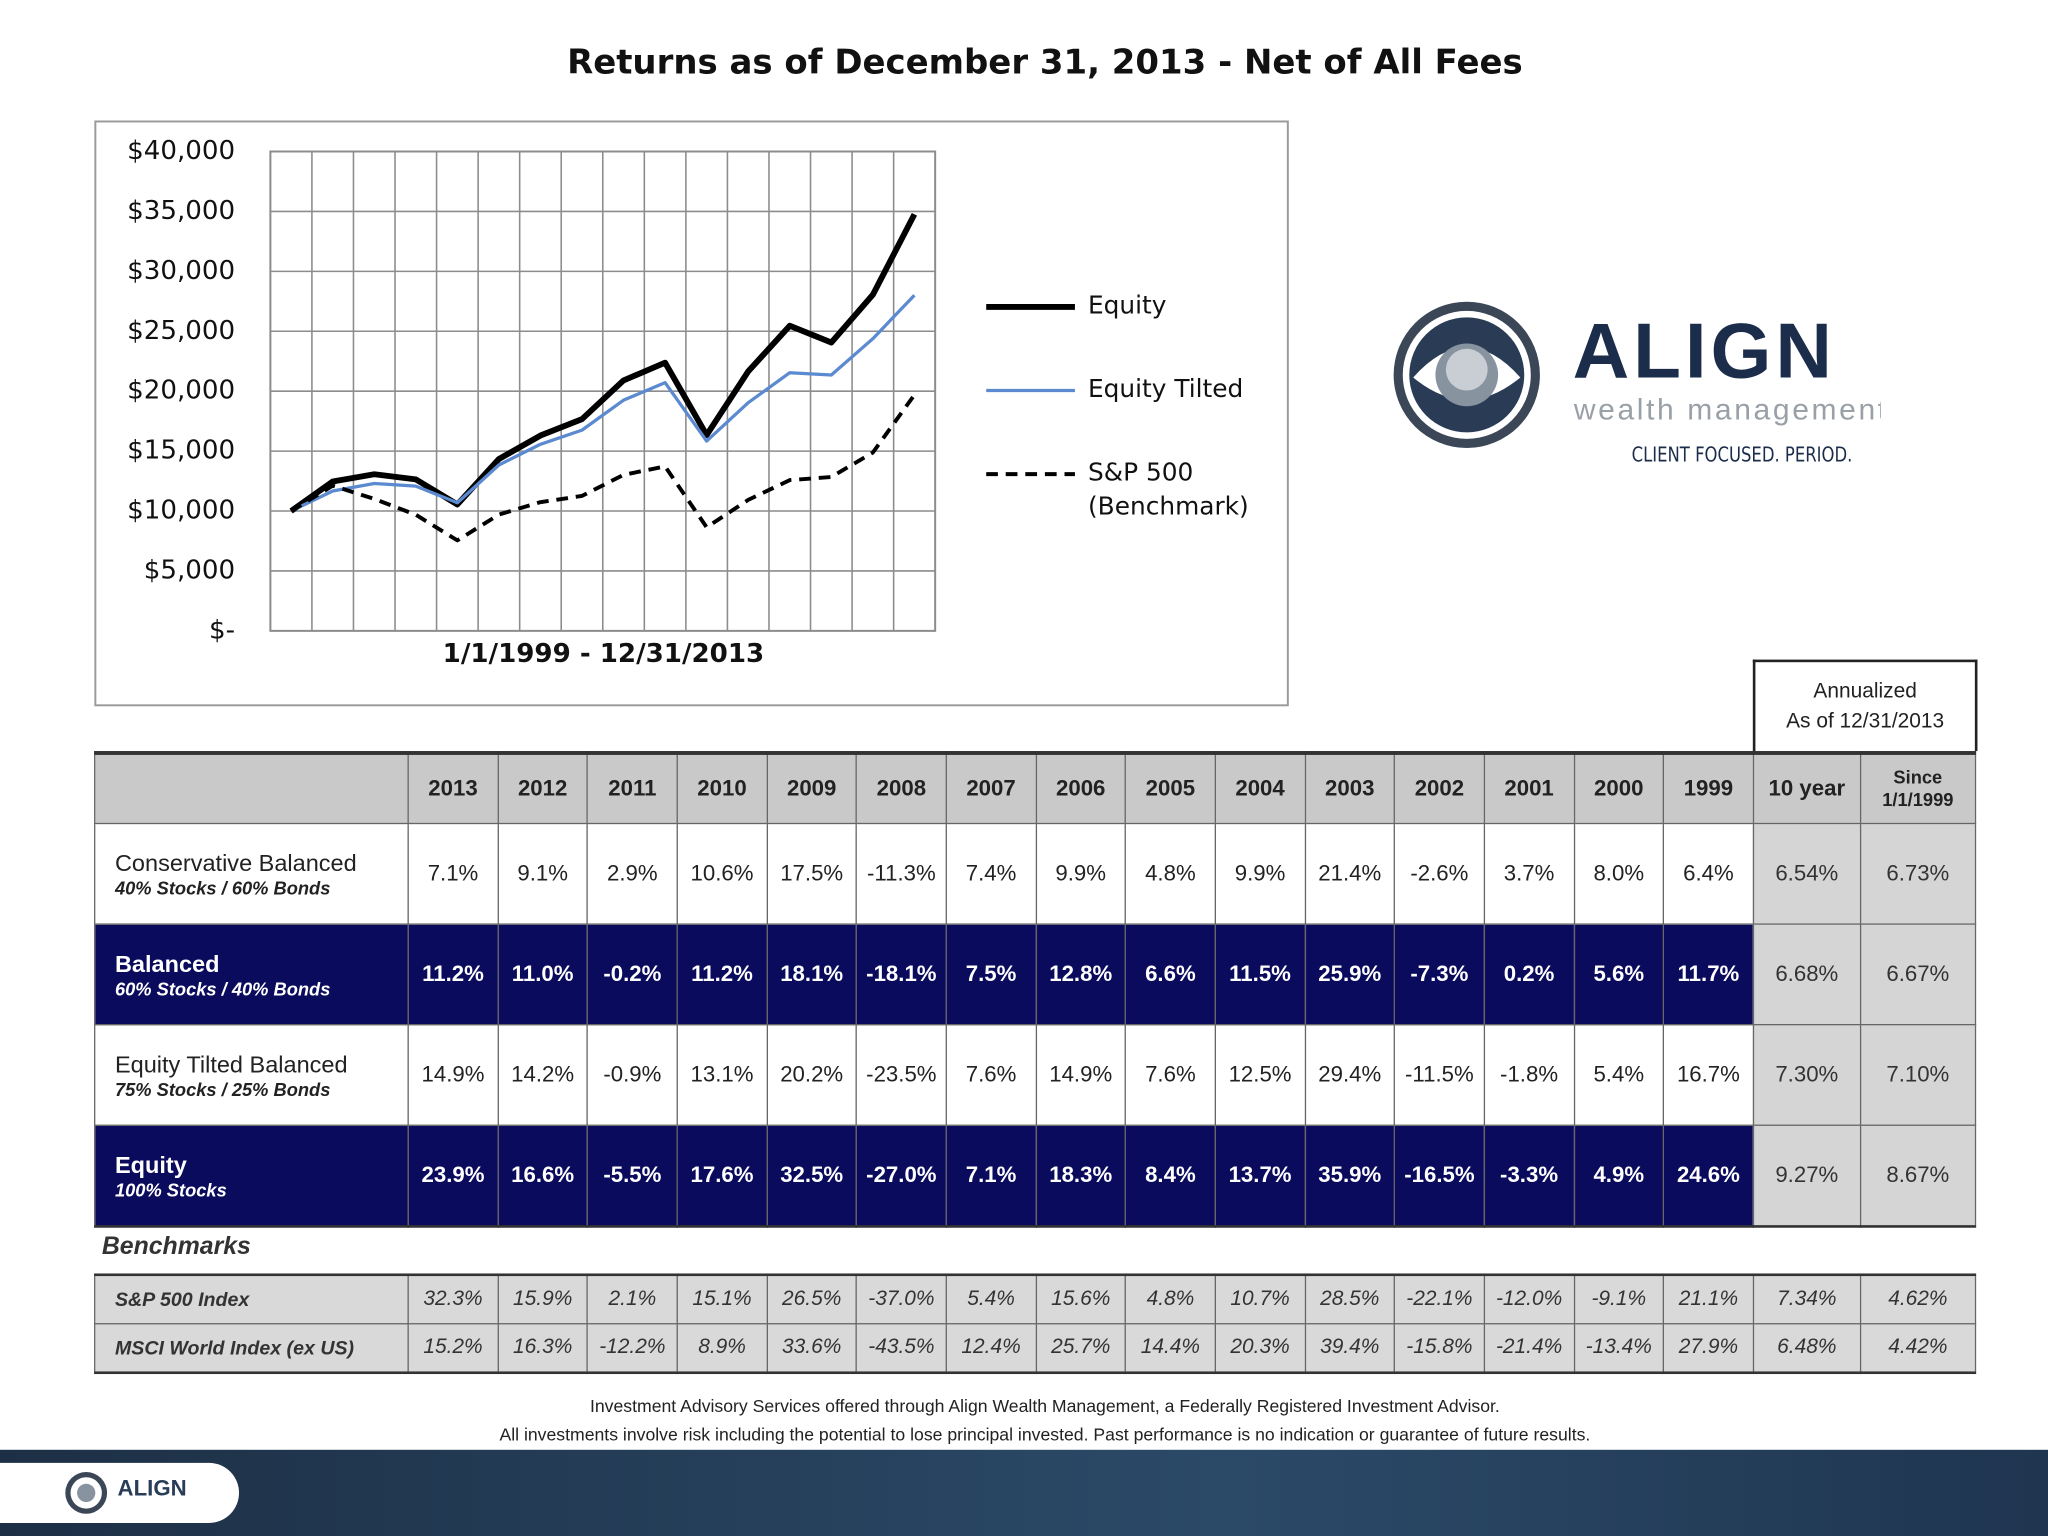 This screenshot has width=2048, height=1536. What do you see at coordinates (1917, 873) in the screenshot?
I see `table-cell: 6.73%` at bounding box center [1917, 873].